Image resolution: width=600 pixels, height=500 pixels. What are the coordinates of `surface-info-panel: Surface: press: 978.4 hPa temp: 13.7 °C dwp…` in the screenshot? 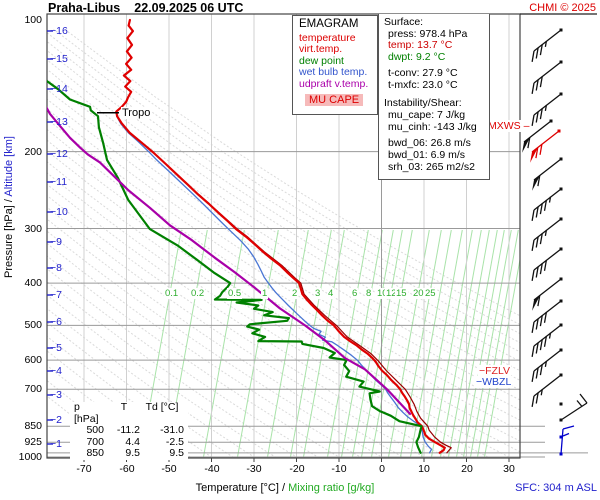 It's located at (434, 97).